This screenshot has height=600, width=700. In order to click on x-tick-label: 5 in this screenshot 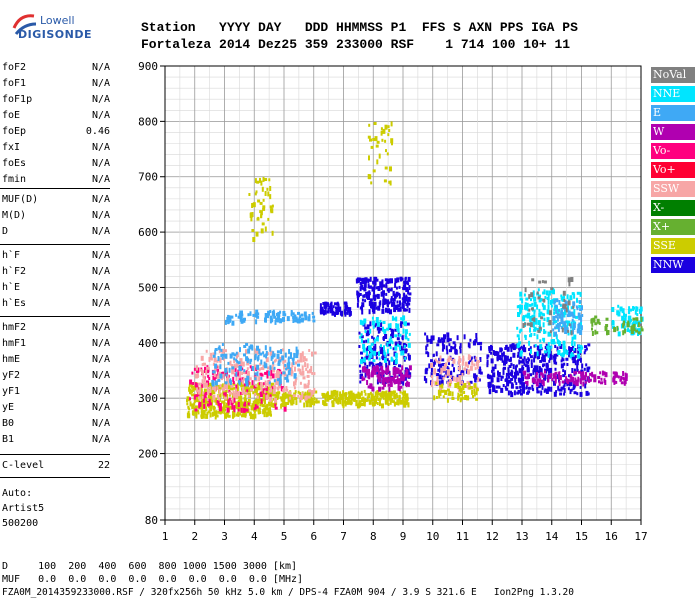, I will do `click(284, 536)`.